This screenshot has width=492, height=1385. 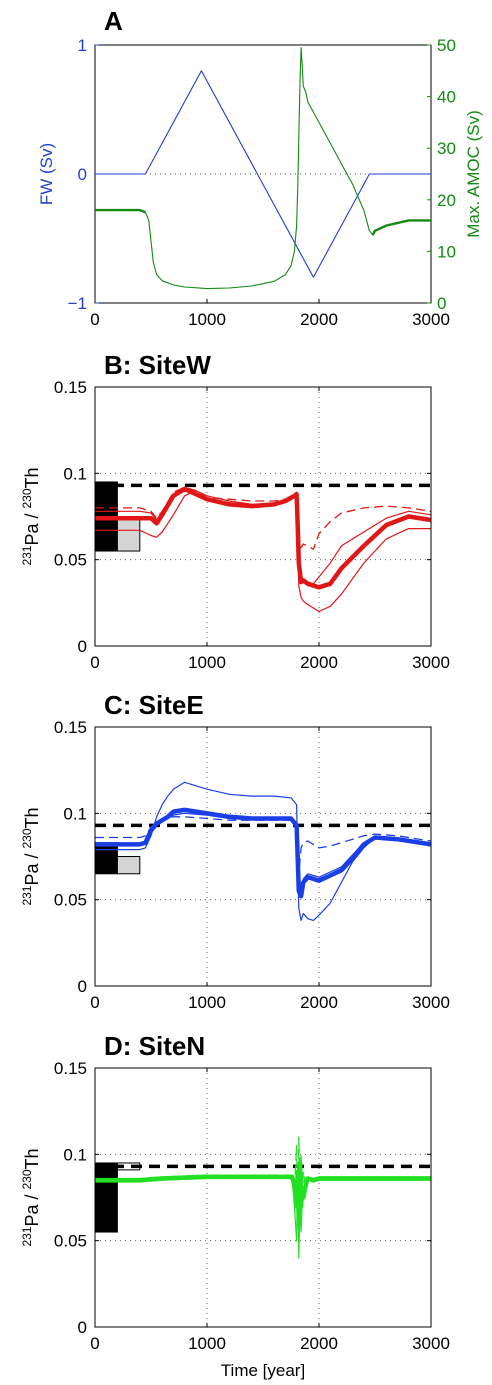 What do you see at coordinates (157, 365) in the screenshot?
I see `panel-b-title: B: SiteW` at bounding box center [157, 365].